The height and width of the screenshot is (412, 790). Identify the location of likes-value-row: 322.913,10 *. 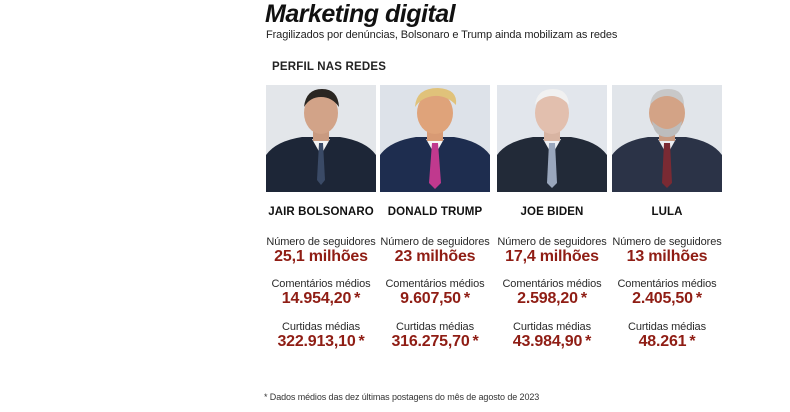
(321, 342).